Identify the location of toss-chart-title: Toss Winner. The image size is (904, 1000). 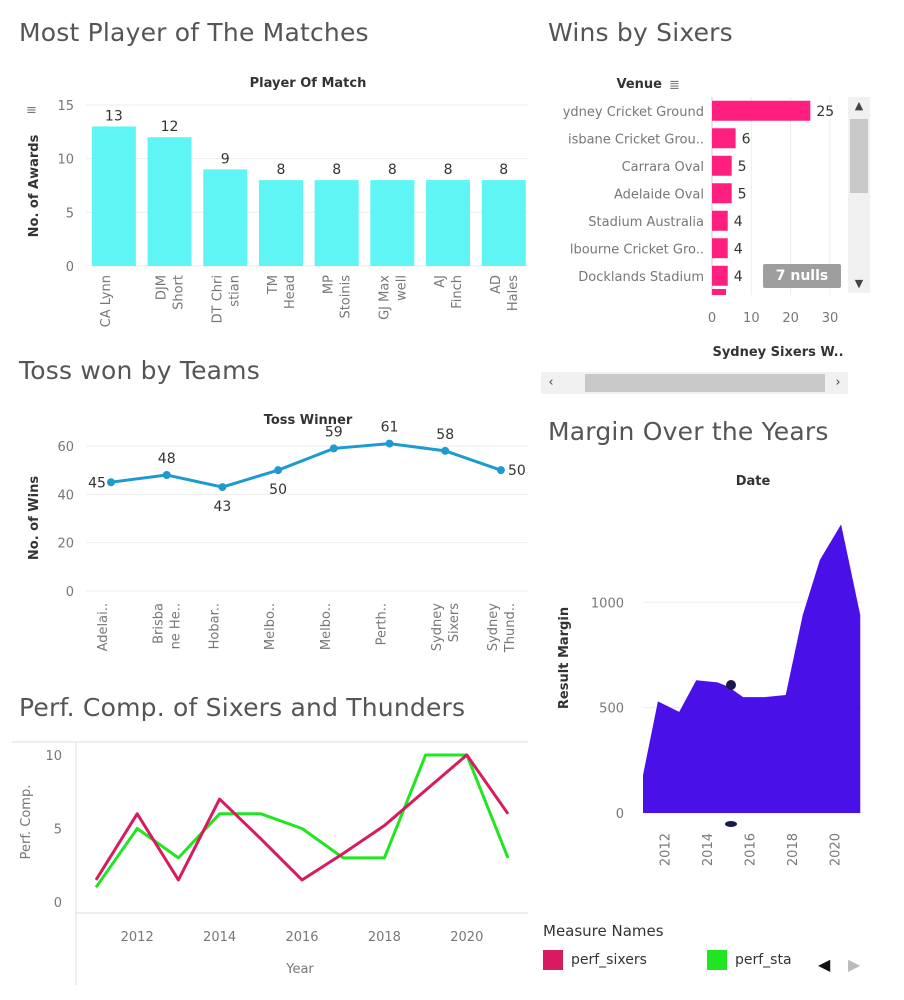
(308, 420).